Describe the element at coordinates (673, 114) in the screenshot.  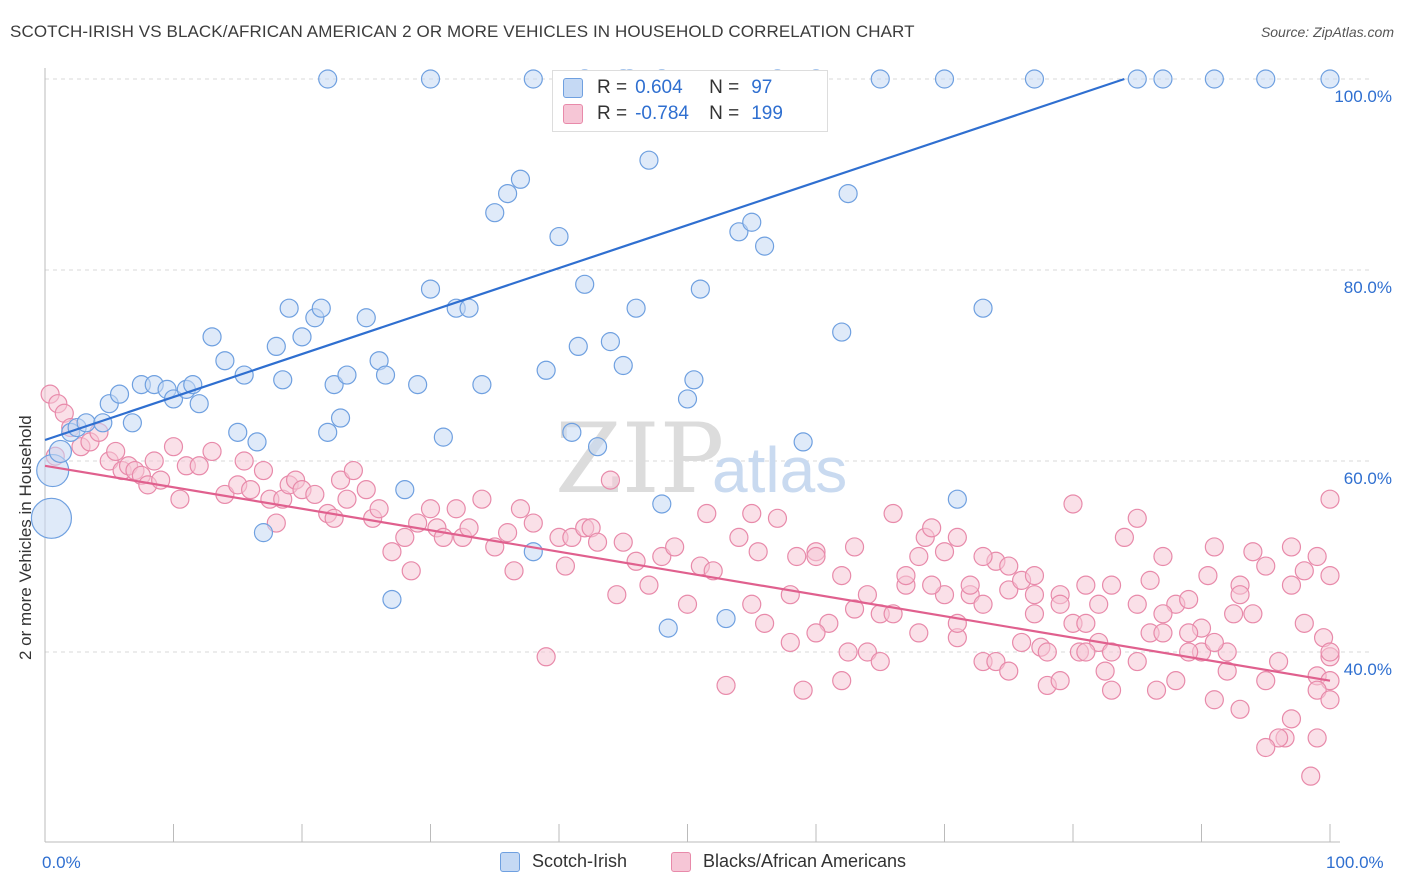
I see `legend-row-blacks: R = -0.784 N = 199` at that location.